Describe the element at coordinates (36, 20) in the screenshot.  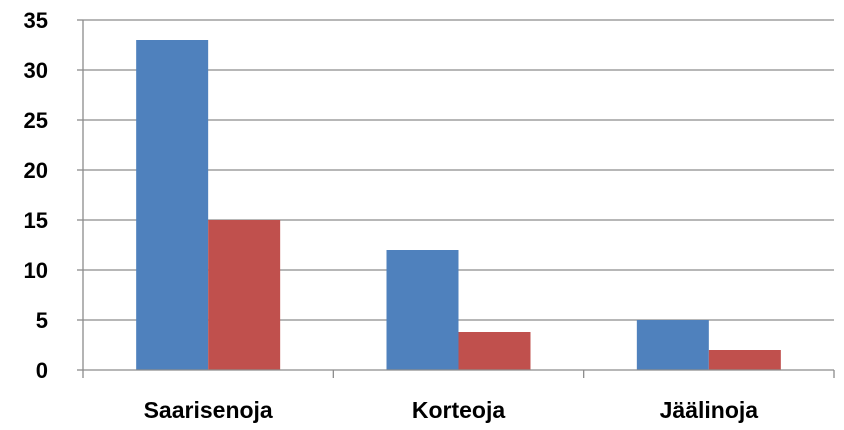
I see `y-tick-label: 35` at that location.